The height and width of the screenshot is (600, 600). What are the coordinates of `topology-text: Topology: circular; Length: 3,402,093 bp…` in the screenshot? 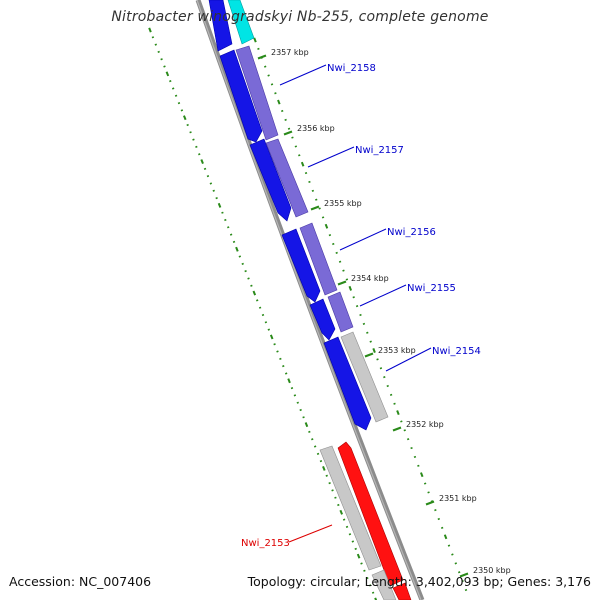 It's located at (419, 581).